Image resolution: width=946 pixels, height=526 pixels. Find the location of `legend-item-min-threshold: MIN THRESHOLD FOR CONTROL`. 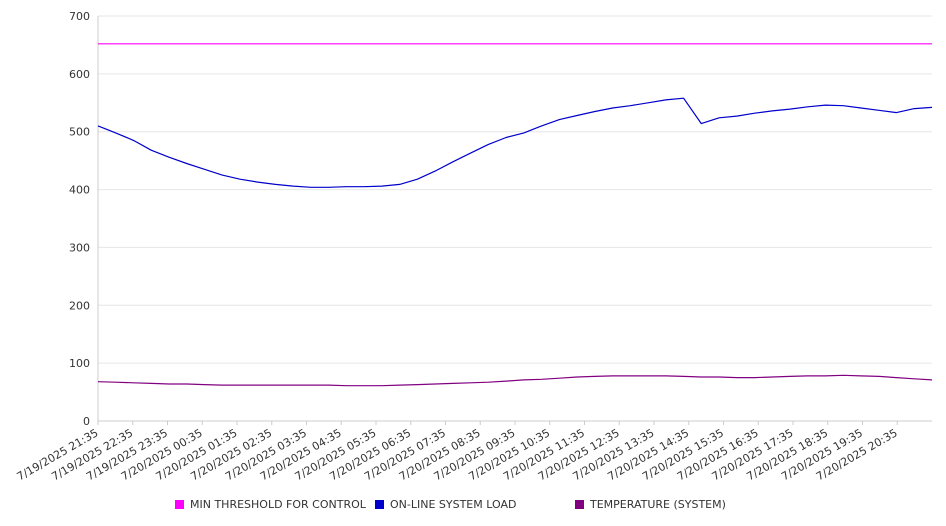

legend-item-min-threshold: MIN THRESHOLD FOR CONTROL is located at coordinates (270, 504).